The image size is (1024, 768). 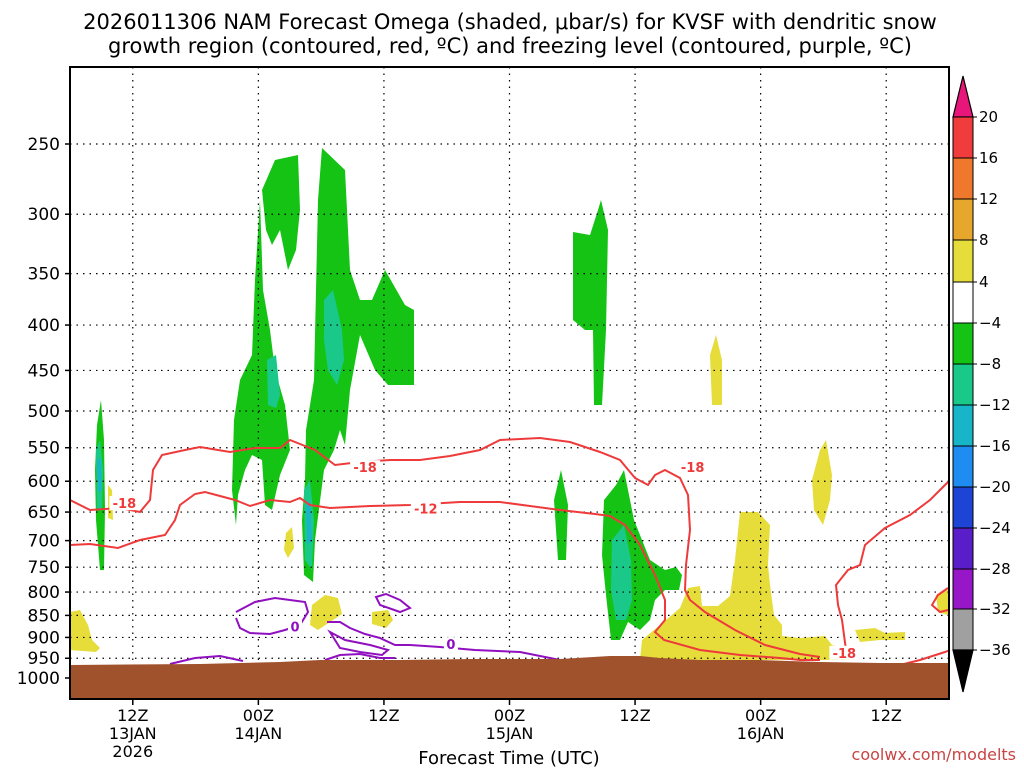 I want to click on colorbar-label: −28, so click(x=995, y=569).